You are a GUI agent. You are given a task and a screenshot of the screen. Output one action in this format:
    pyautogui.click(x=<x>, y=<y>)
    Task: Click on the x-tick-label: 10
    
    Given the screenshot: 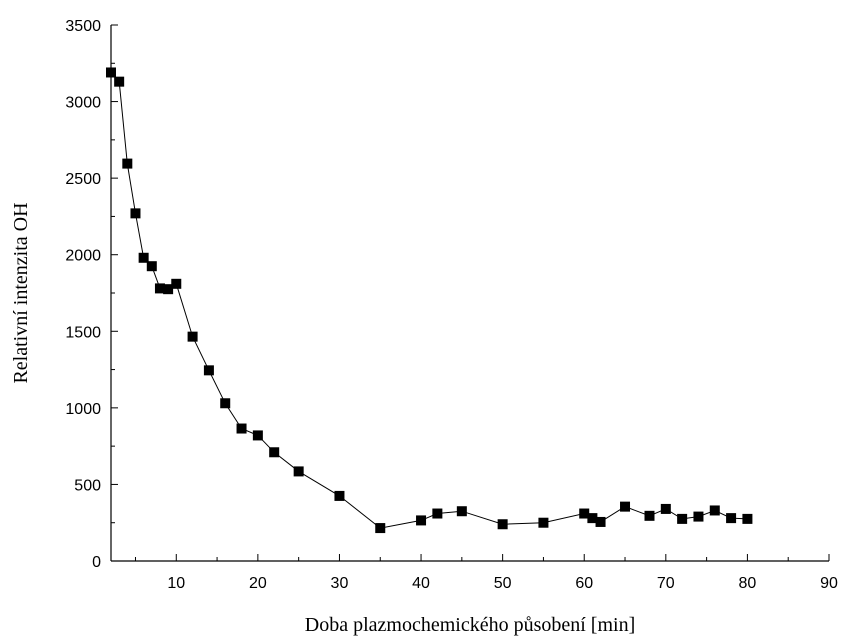 What is the action you would take?
    pyautogui.click(x=176, y=583)
    